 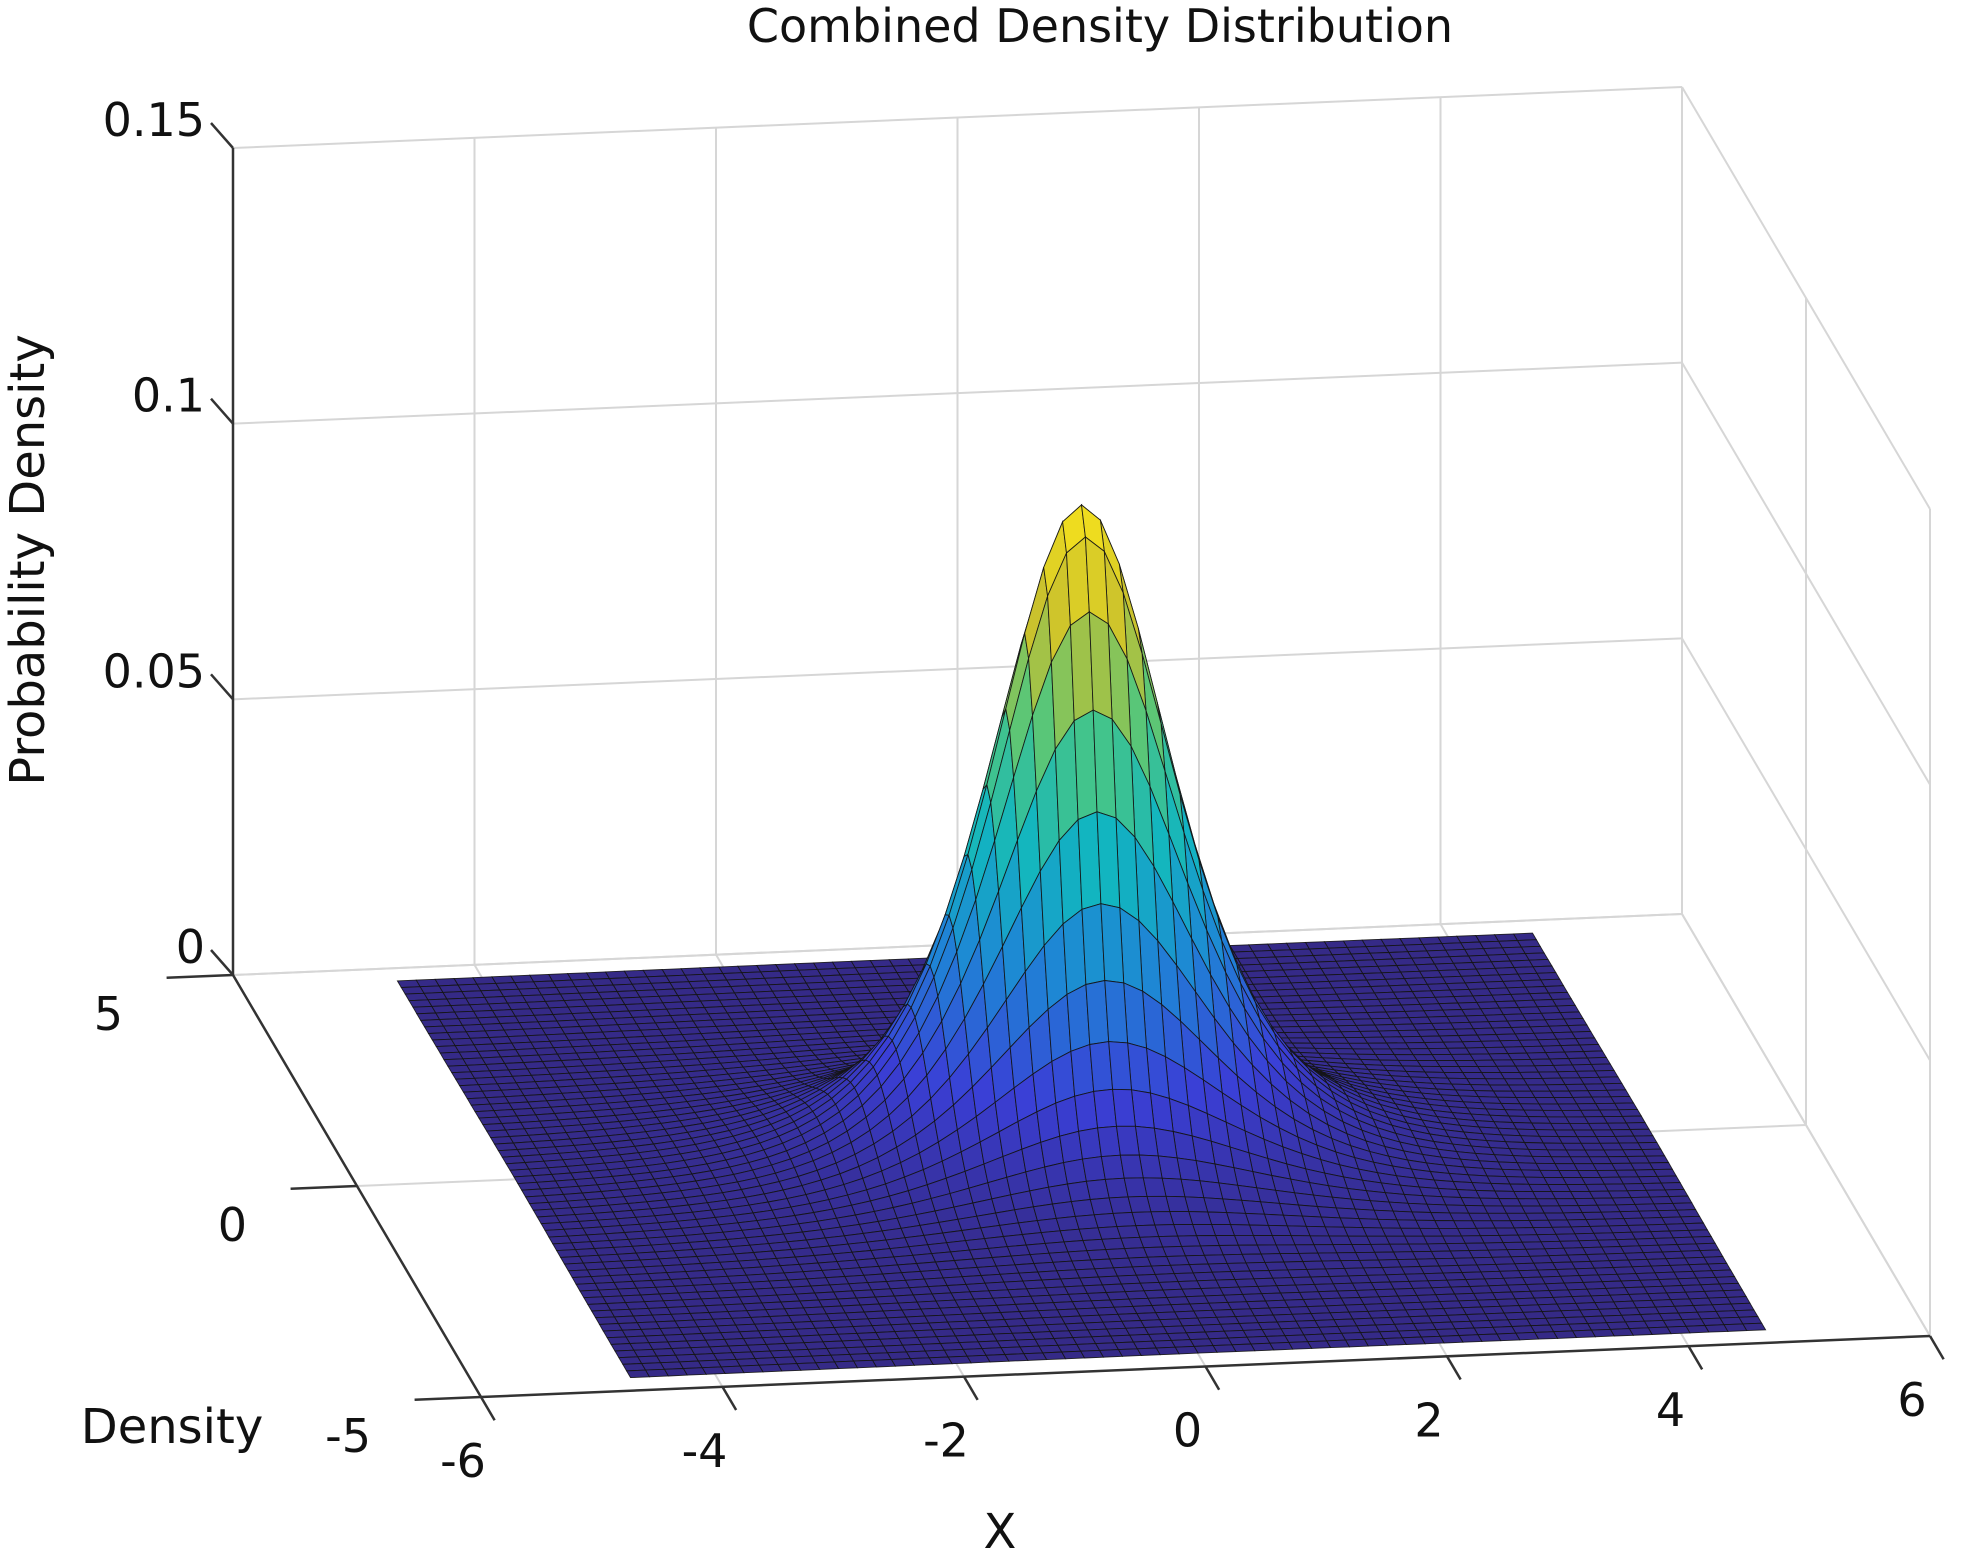 I want to click on x-tick-label: 0, so click(x=1187, y=1431).